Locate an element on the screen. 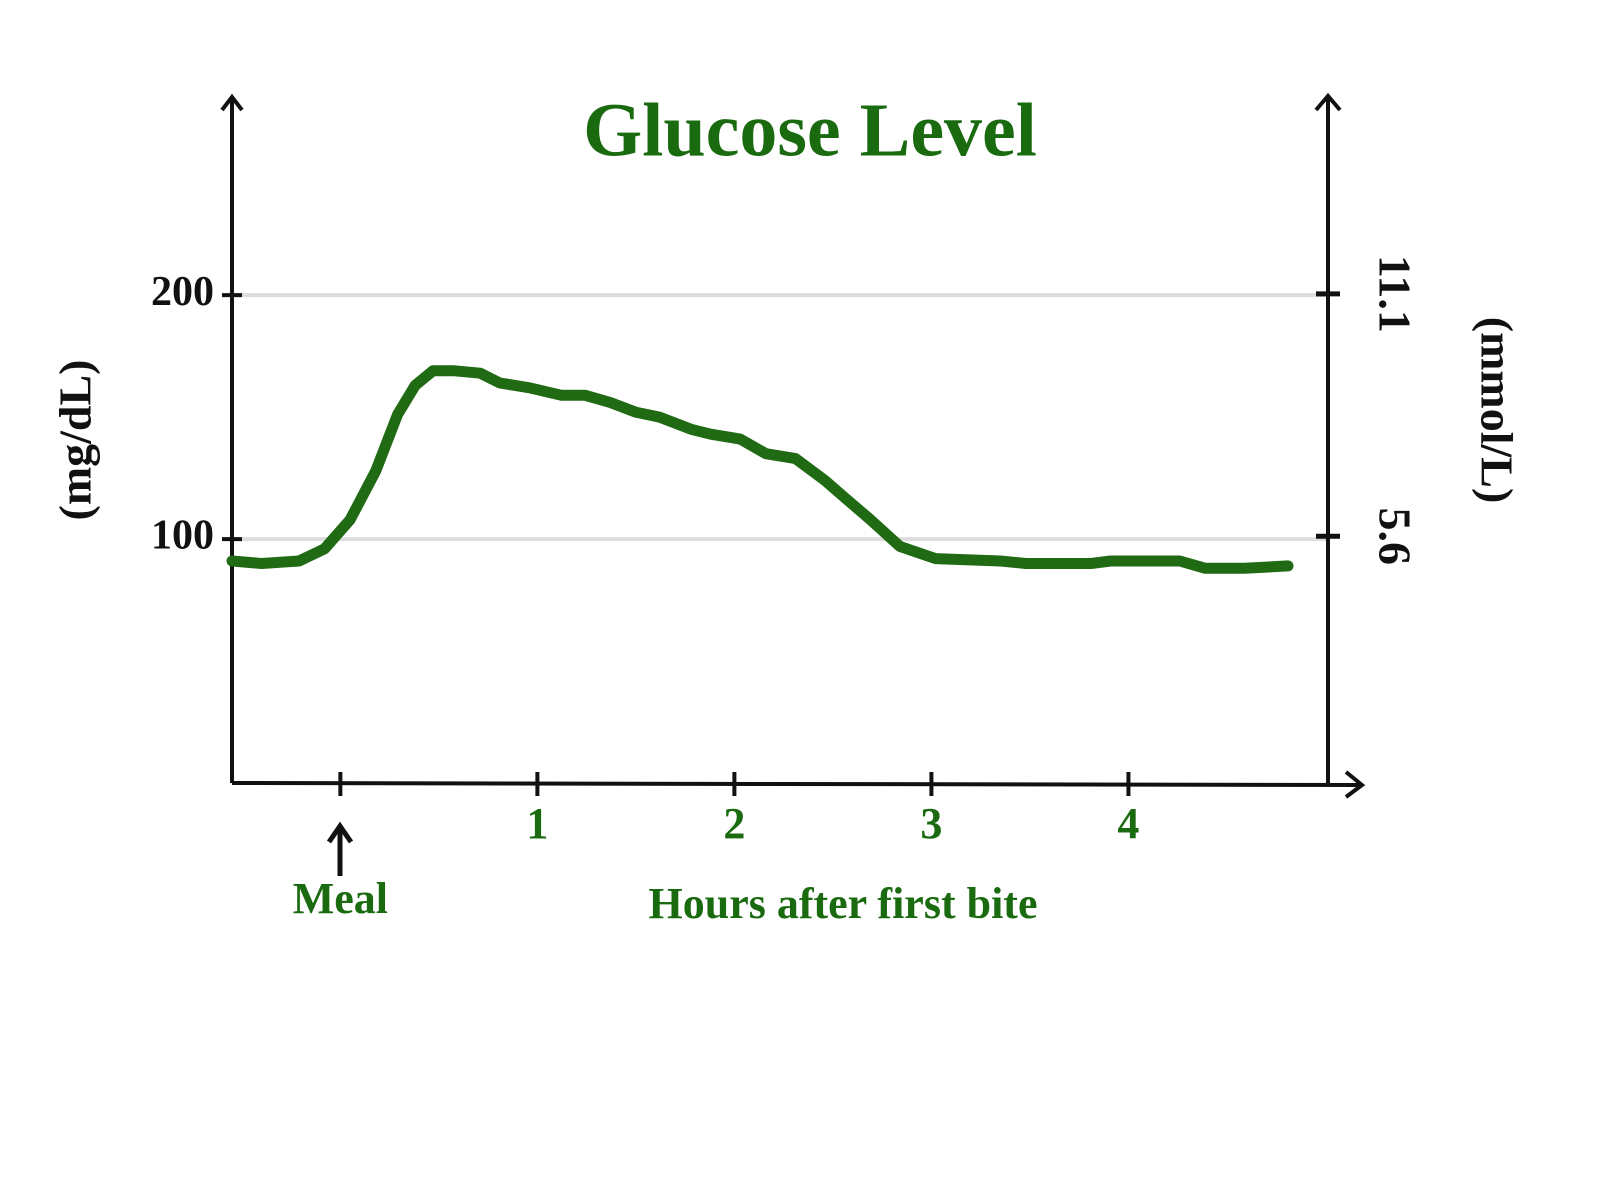  x-tick-label: 2 is located at coordinates (734, 823).